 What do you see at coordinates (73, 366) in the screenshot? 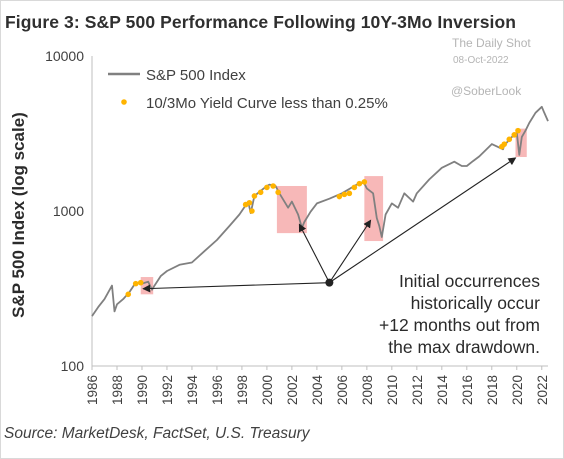
I see `y-tick-label: 100` at bounding box center [73, 366].